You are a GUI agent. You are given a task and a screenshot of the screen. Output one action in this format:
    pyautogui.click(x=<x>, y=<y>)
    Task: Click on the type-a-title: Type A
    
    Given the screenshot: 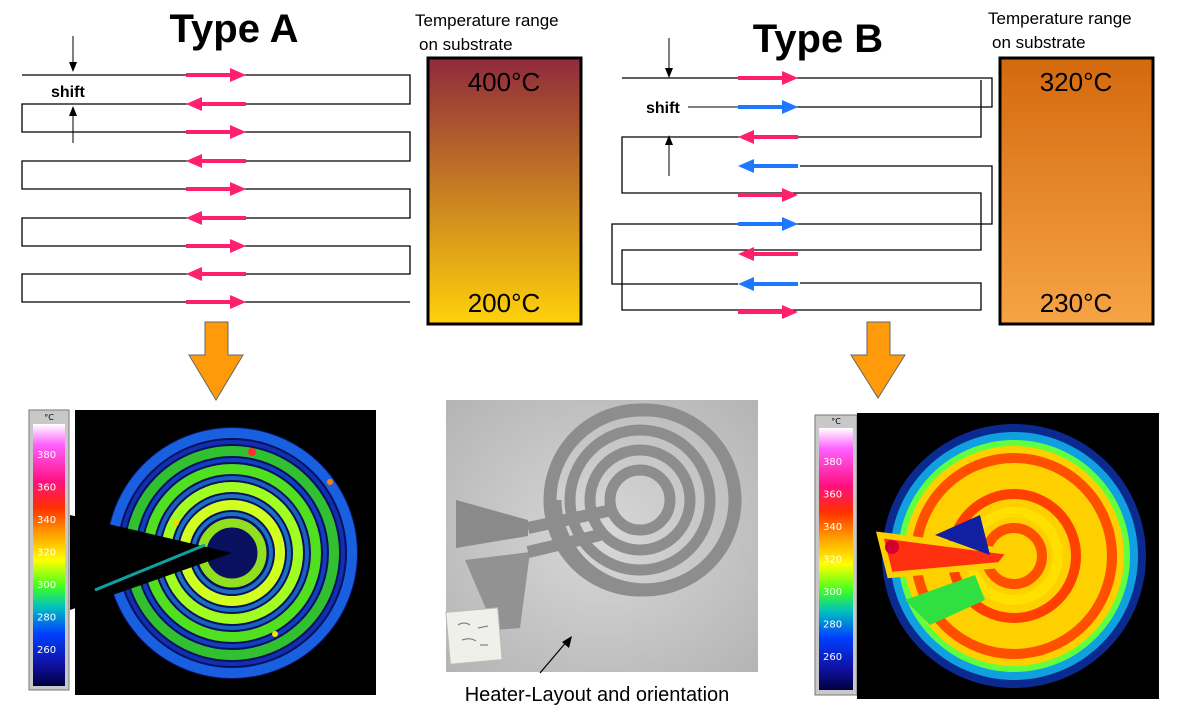 What is the action you would take?
    pyautogui.click(x=234, y=29)
    